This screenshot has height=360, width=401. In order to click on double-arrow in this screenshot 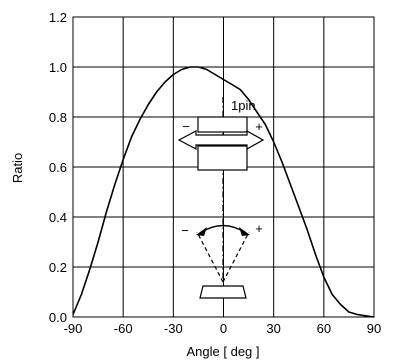, I will do `click(221, 140)`.